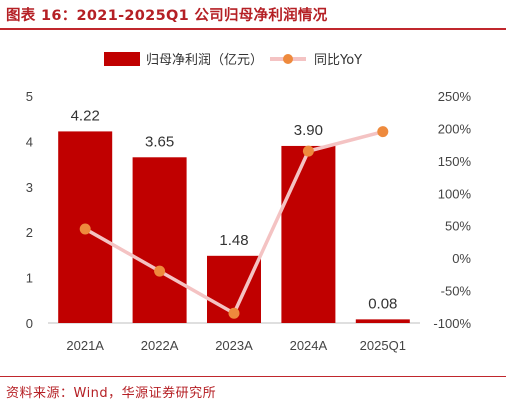 The height and width of the screenshot is (407, 506). What do you see at coordinates (253, 29) in the screenshot?
I see `title-divider` at bounding box center [253, 29].